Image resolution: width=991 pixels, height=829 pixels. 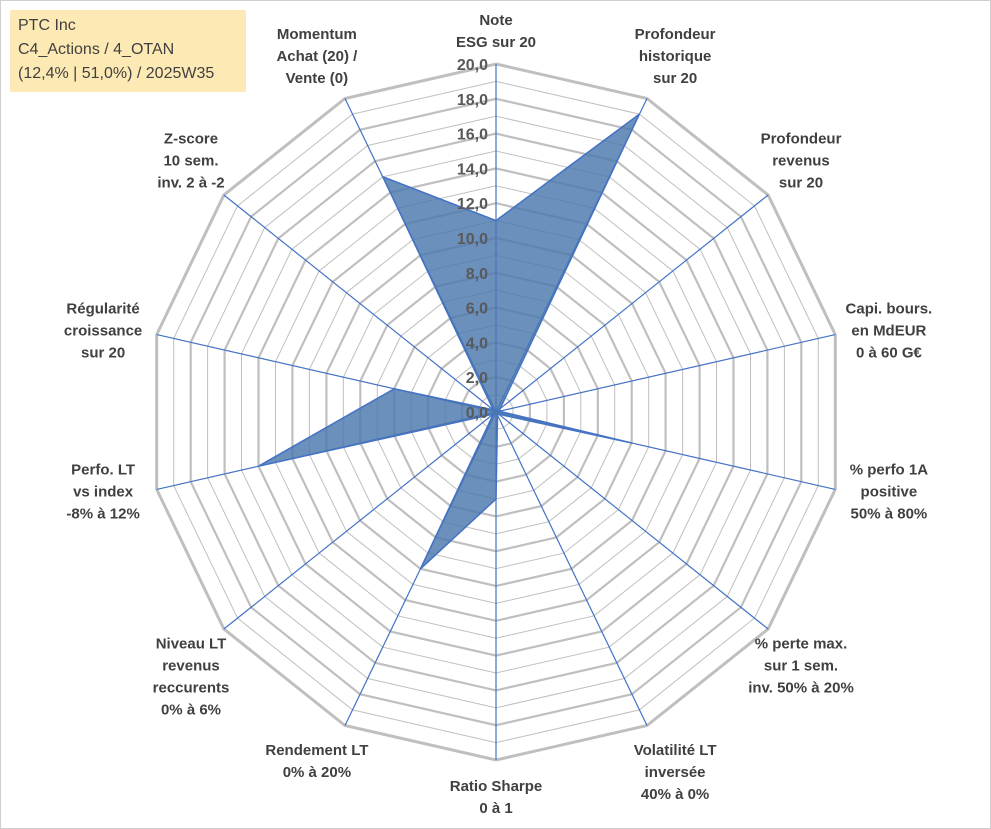 What do you see at coordinates (96, 49) in the screenshot?
I see `category-label: C4_Actions / 4_OTAN` at bounding box center [96, 49].